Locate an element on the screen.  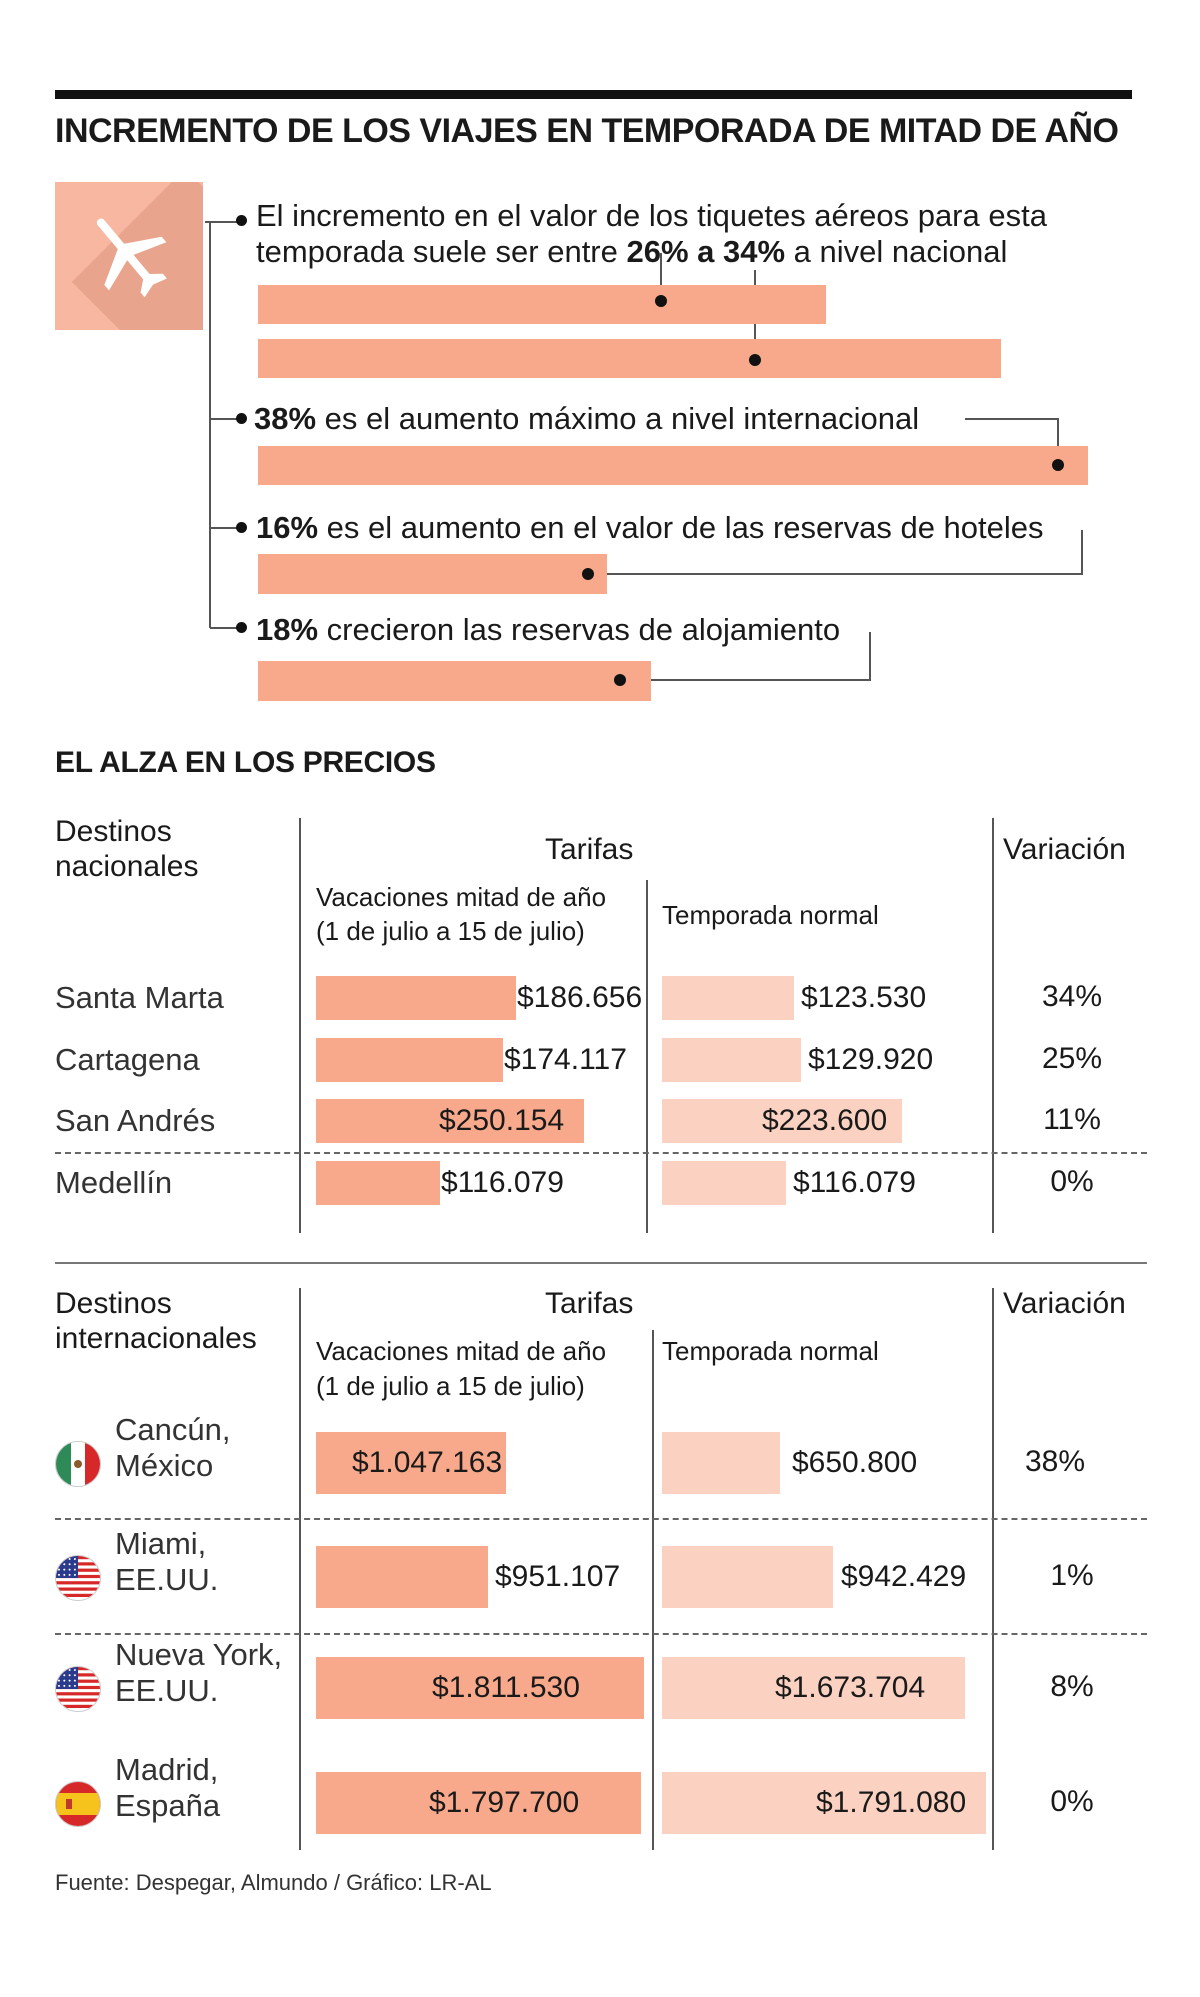
national-col-a-line2: (1 de julio a 15 de julio) is located at coordinates (450, 931).